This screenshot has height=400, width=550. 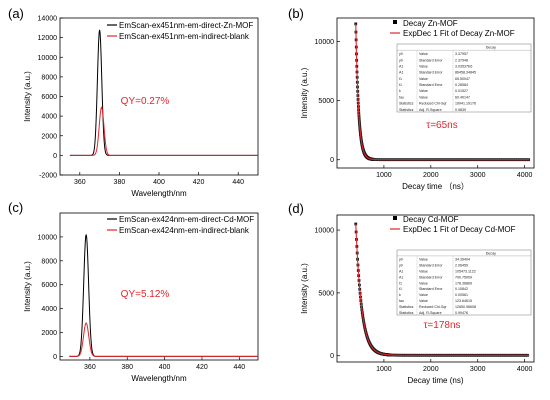 I want to click on legend-label: Decay Zn-MOF, so click(x=430, y=23).